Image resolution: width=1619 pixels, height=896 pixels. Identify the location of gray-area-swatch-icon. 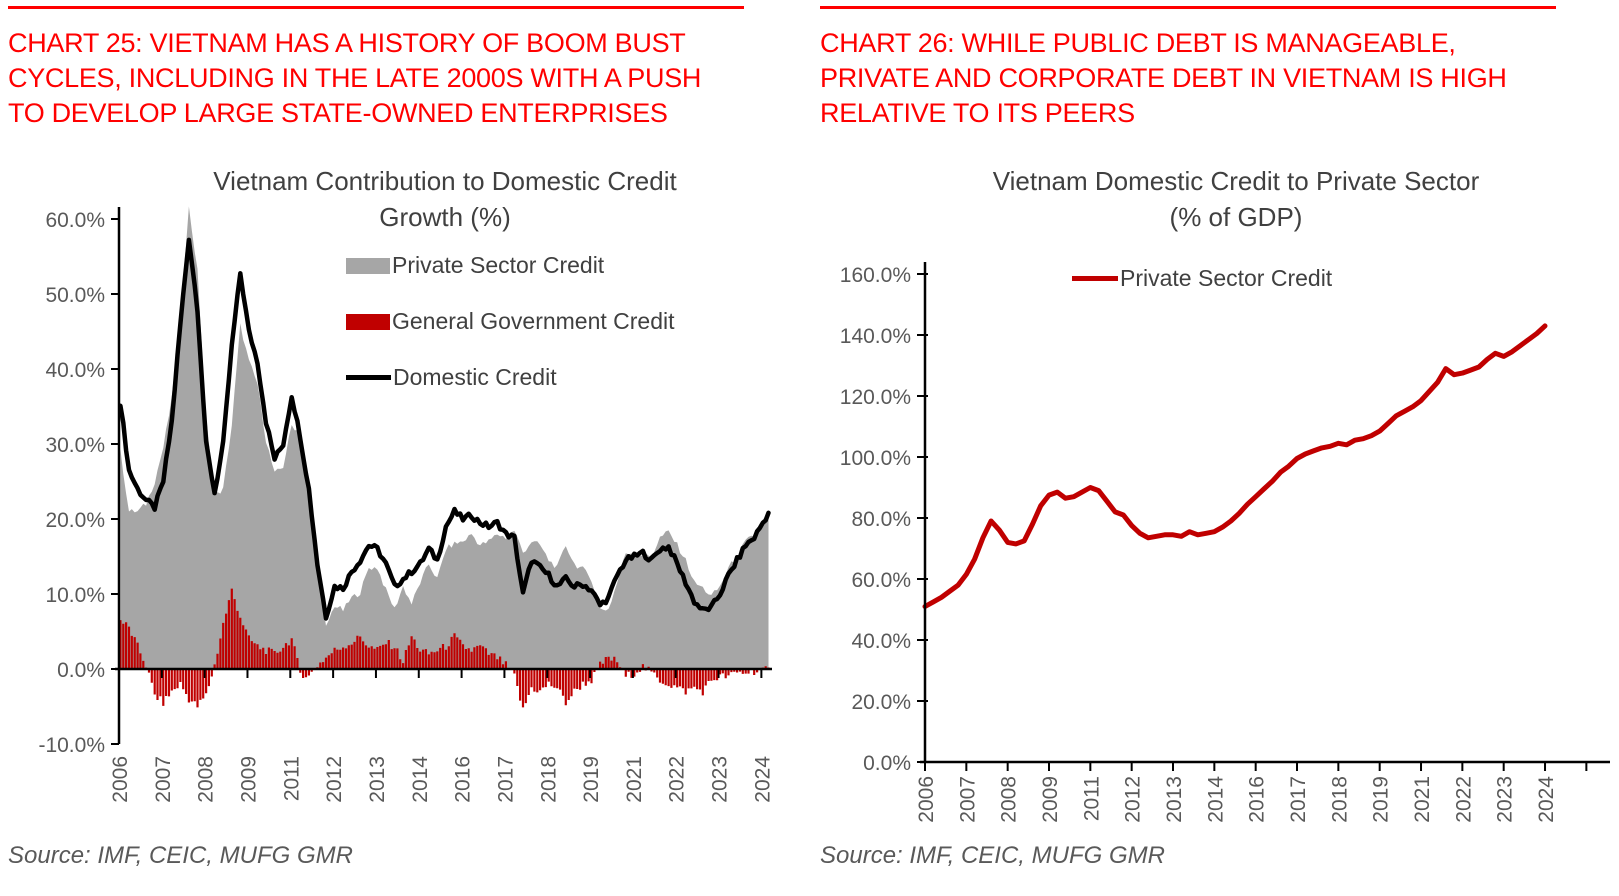
(368, 265).